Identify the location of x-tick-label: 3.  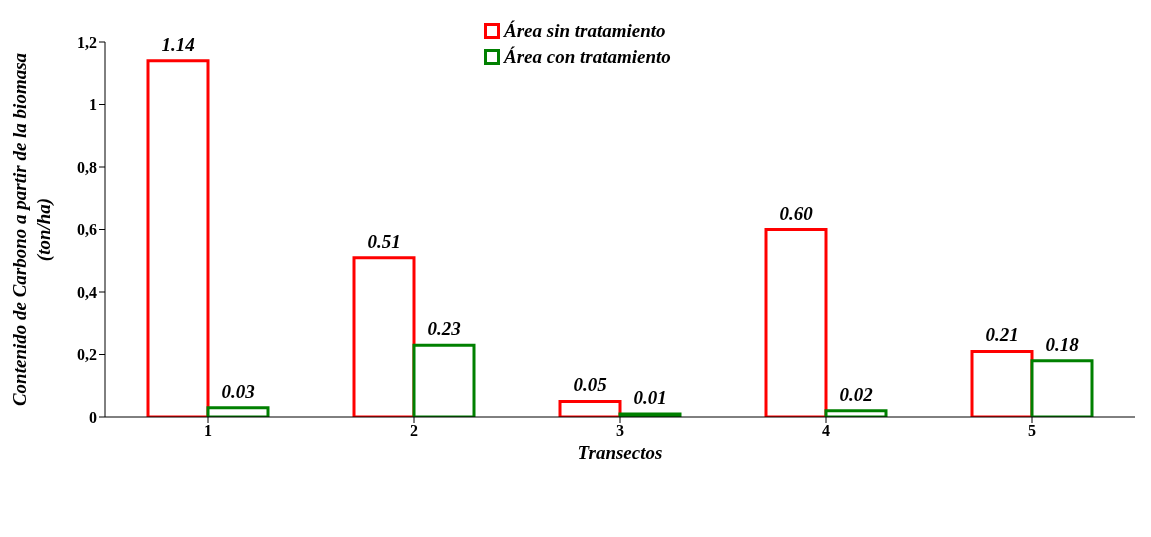
(620, 431).